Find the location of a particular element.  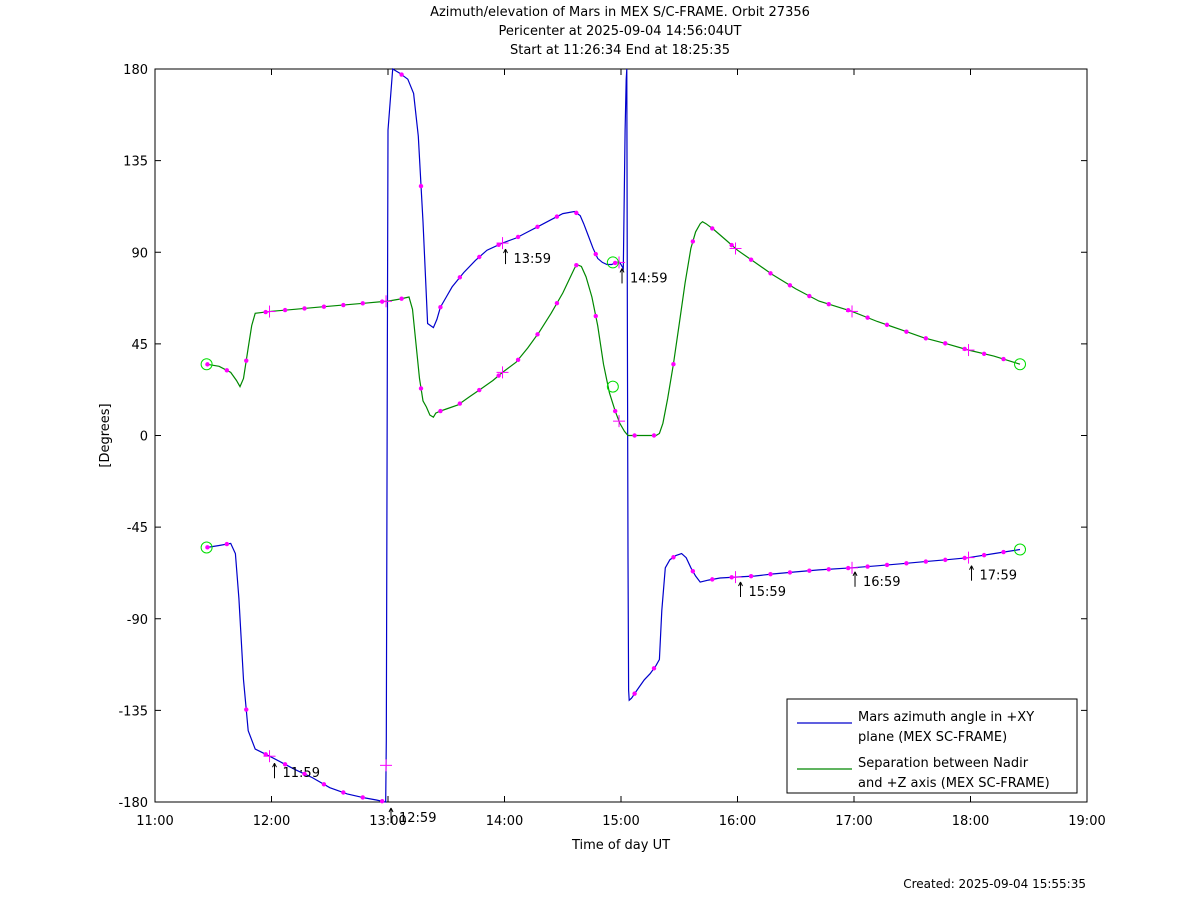

time-marker-label: 15:59 is located at coordinates (767, 592).